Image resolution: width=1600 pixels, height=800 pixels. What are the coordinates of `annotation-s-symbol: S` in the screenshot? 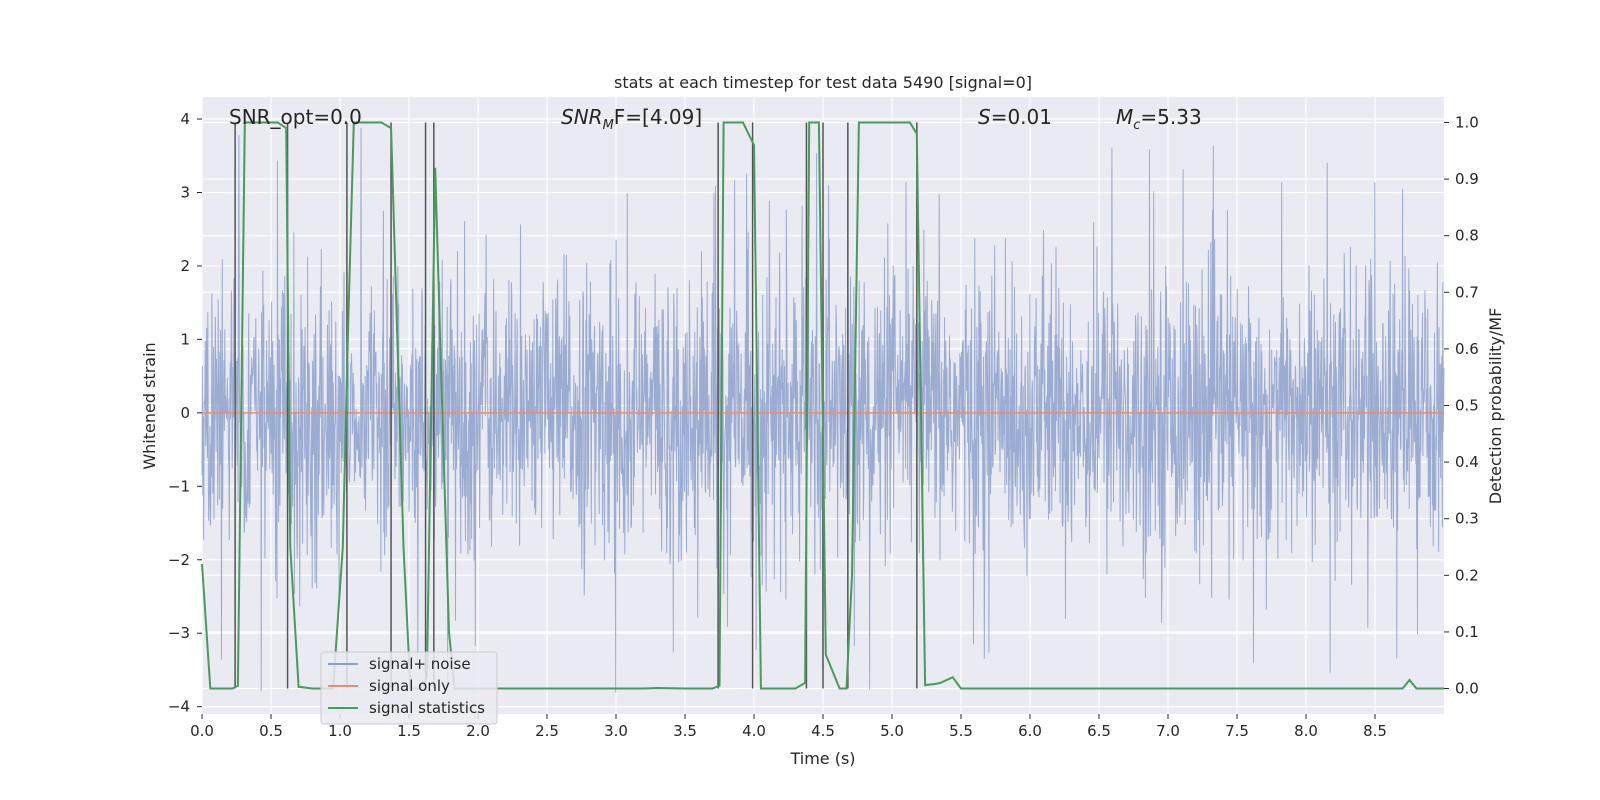 It's located at (984, 117).